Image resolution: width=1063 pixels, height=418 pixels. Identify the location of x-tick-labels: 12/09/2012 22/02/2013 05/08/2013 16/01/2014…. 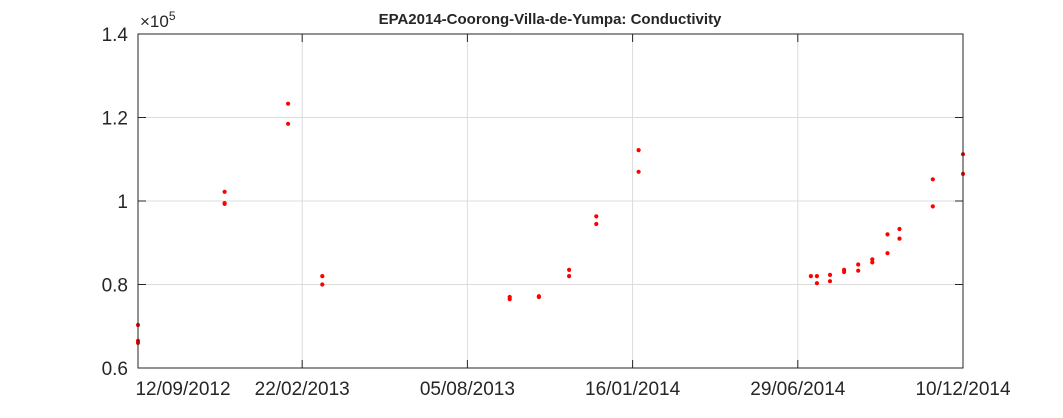
(573, 389).